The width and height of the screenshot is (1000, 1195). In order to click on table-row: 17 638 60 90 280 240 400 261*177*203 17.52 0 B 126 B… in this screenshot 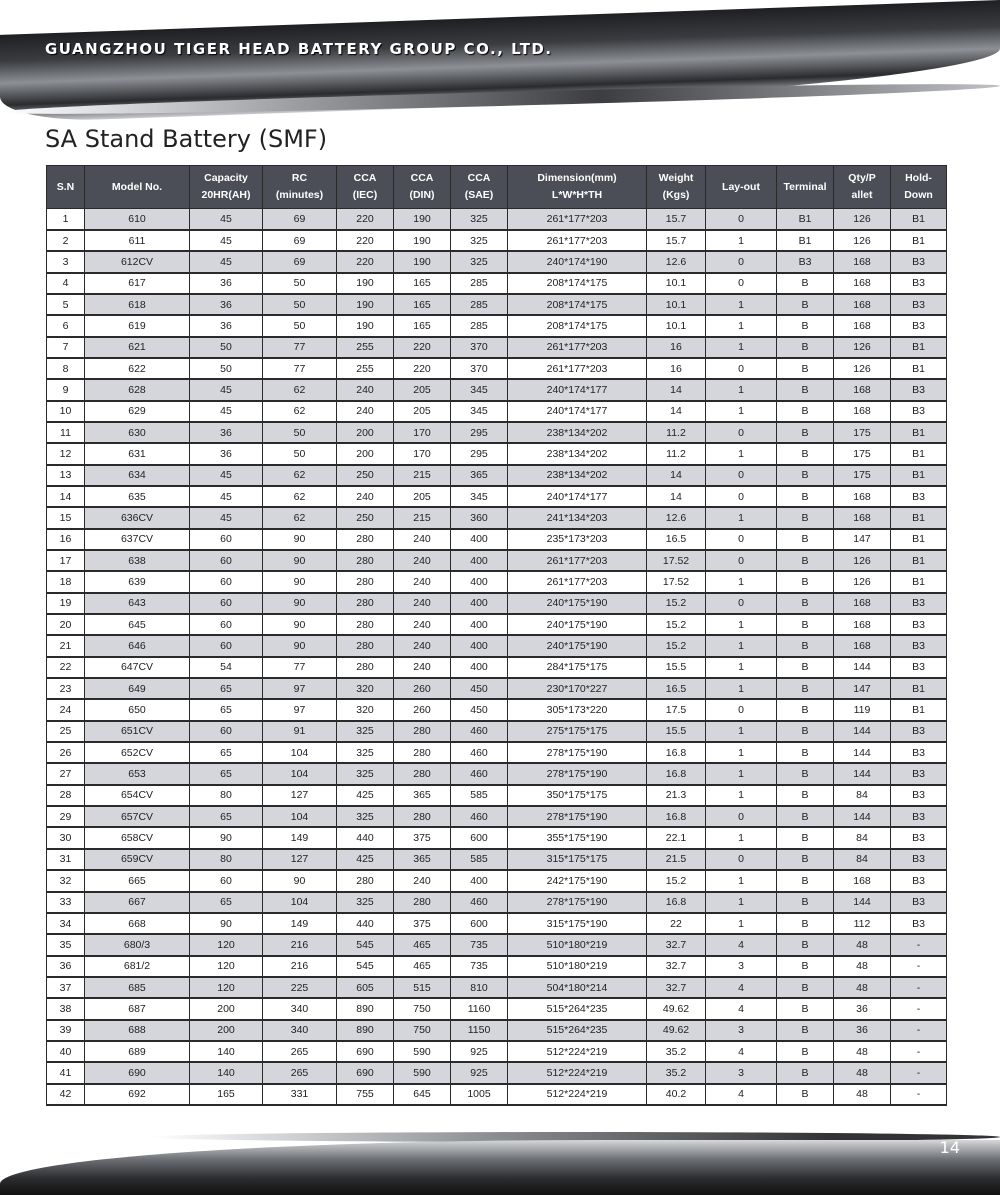, I will do `click(496, 561)`.